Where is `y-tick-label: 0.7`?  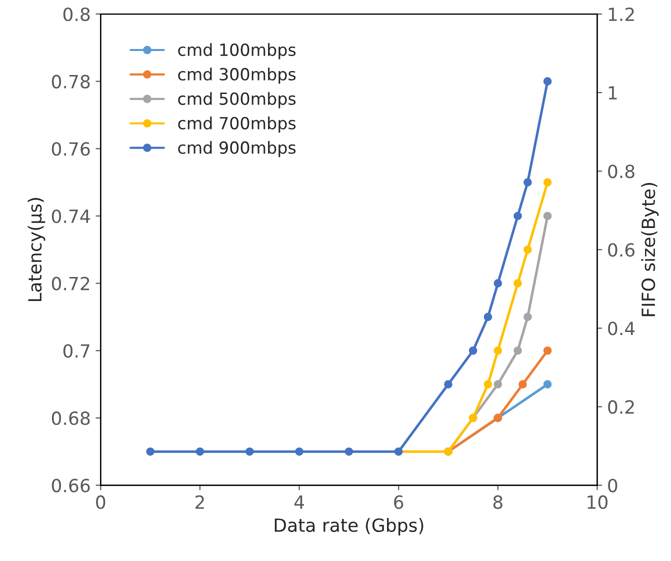
y-tick-label: 0.7 is located at coordinates (76, 351).